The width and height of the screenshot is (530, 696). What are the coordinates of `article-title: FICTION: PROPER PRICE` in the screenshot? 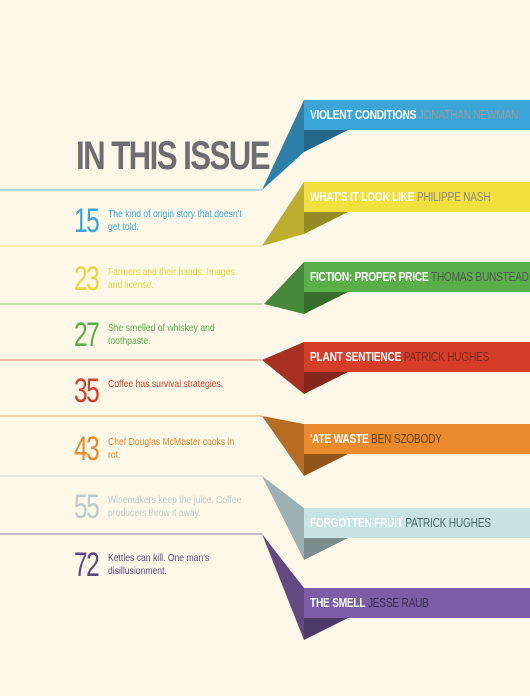 It's located at (369, 276).